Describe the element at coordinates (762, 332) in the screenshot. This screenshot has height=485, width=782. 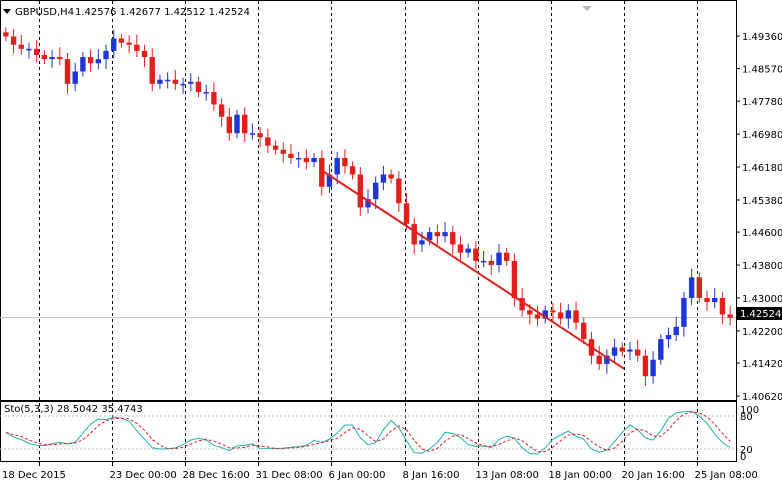
I see `price-tick-label: 1.42200` at that location.